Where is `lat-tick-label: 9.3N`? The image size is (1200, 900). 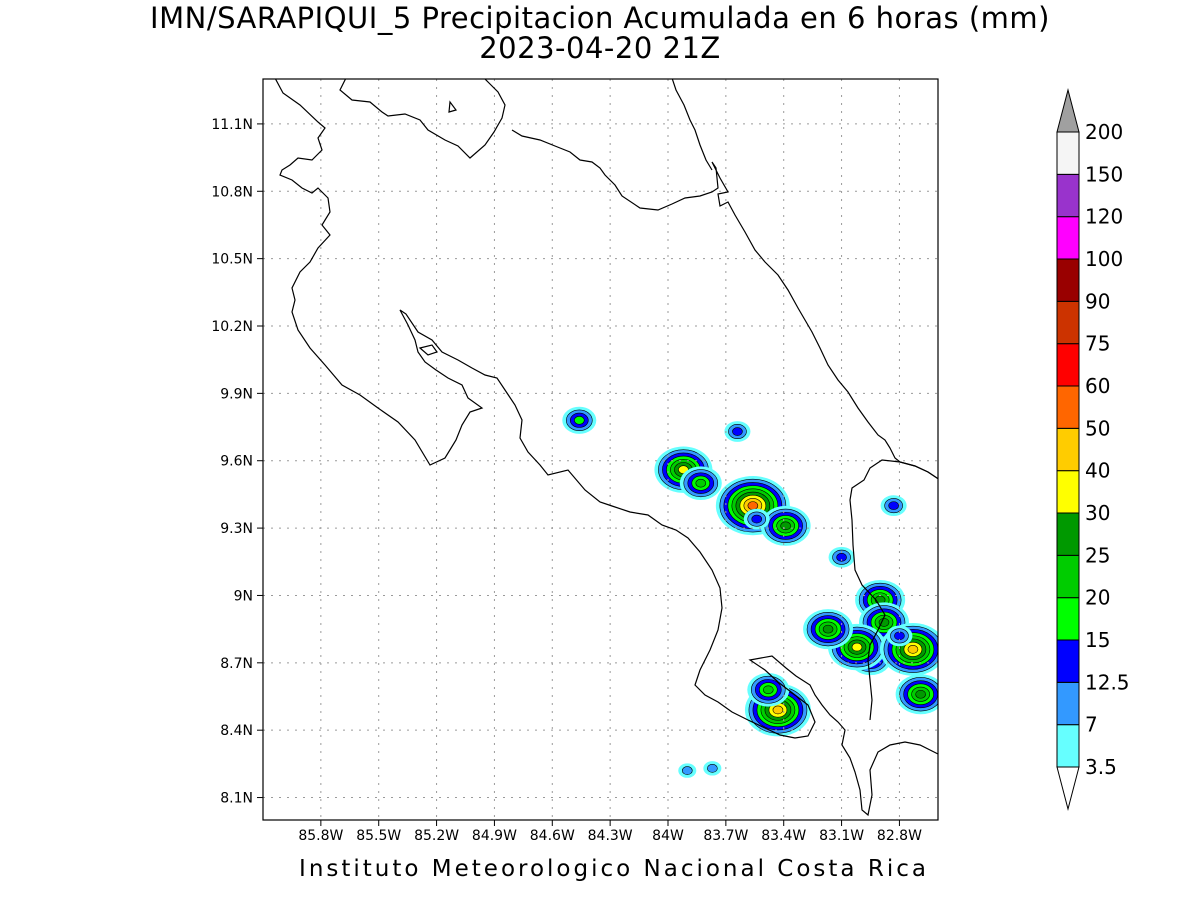
lat-tick-label: 9.3N is located at coordinates (236, 529).